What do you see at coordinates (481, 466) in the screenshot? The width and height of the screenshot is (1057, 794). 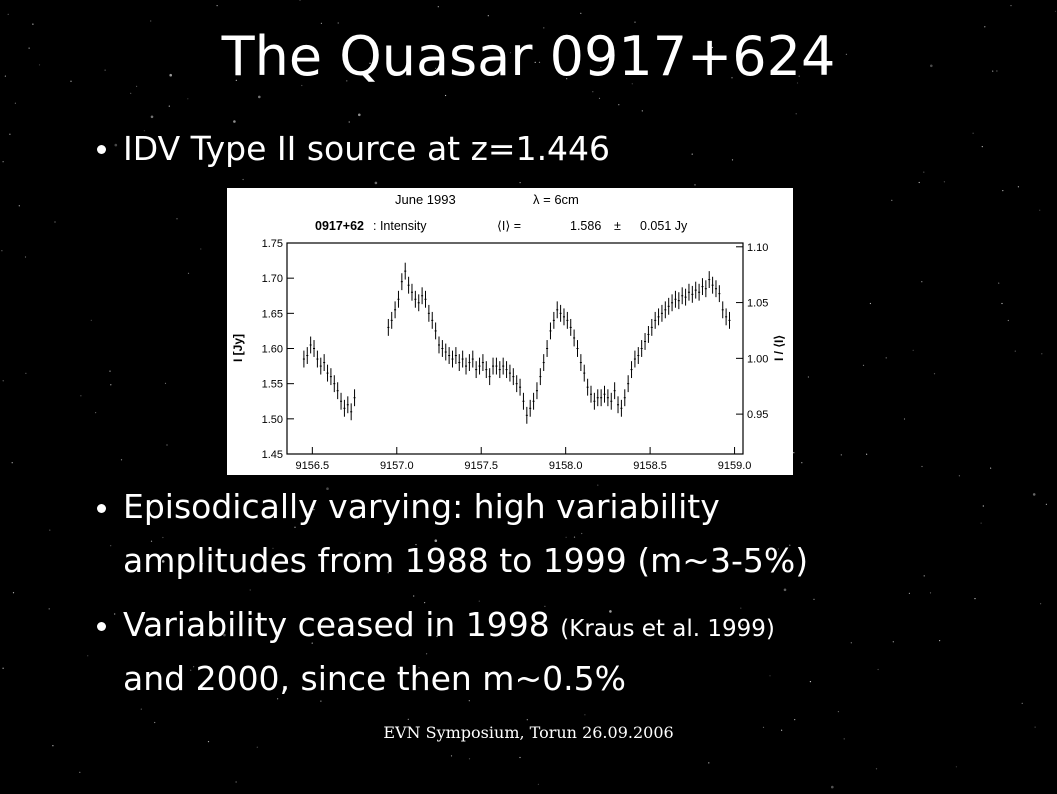 I see `x-tick-label: 9157.5` at bounding box center [481, 466].